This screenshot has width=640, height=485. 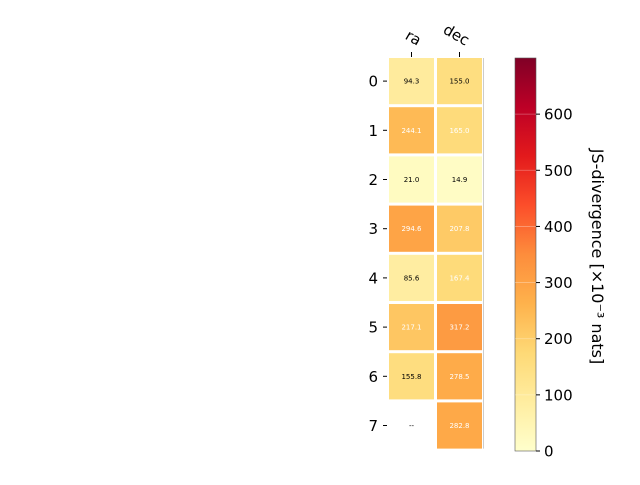 I want to click on column-labels: ra dec, so click(x=437, y=38).